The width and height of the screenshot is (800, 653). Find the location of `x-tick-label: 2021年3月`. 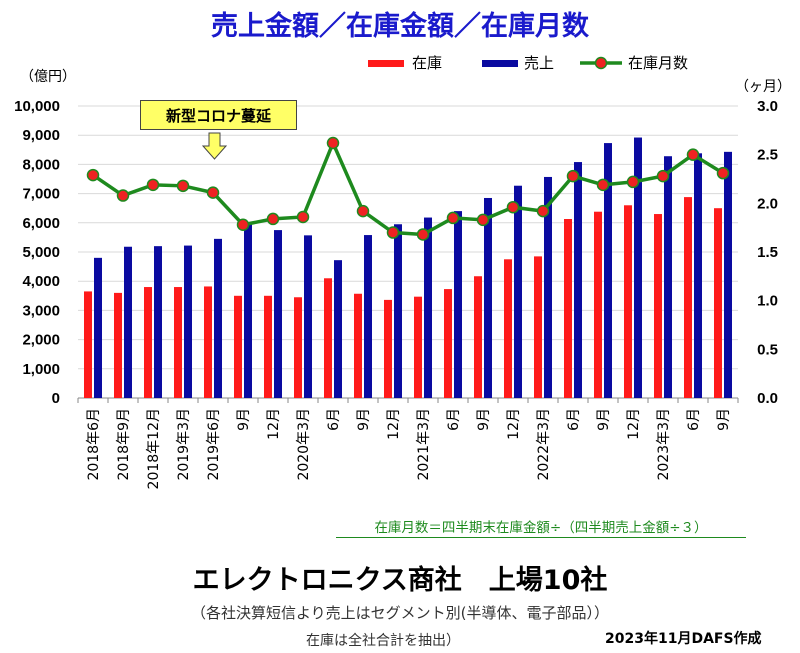

x-tick-label: 2021年3月 is located at coordinates (424, 444).